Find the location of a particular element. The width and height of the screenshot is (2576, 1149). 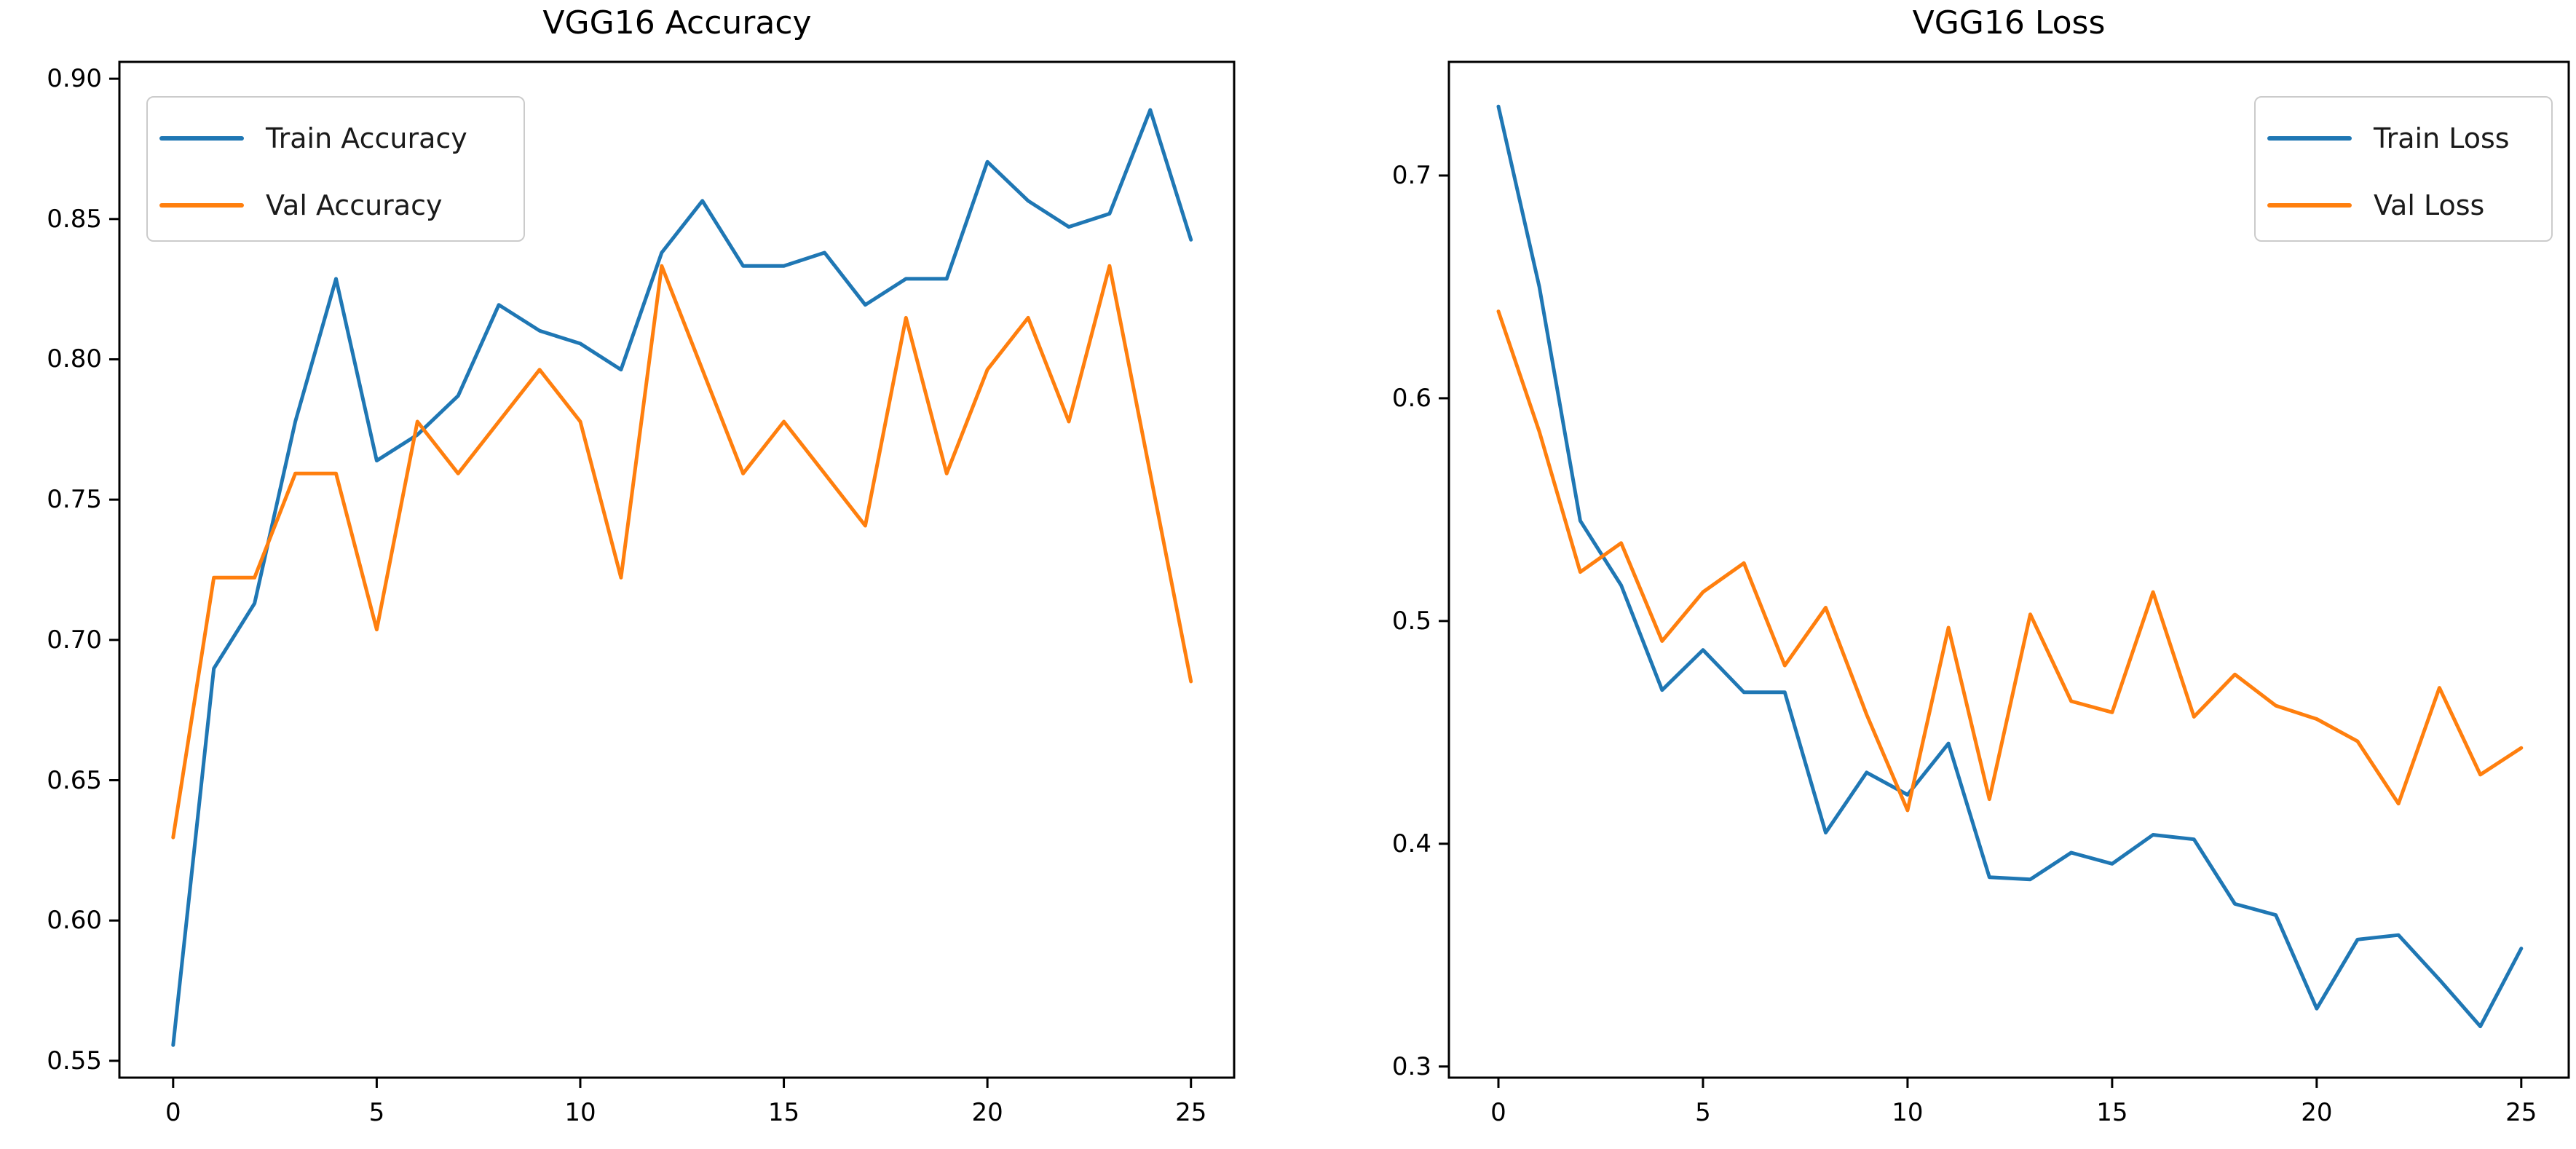

y-tick-label: 0.60 is located at coordinates (74, 921).